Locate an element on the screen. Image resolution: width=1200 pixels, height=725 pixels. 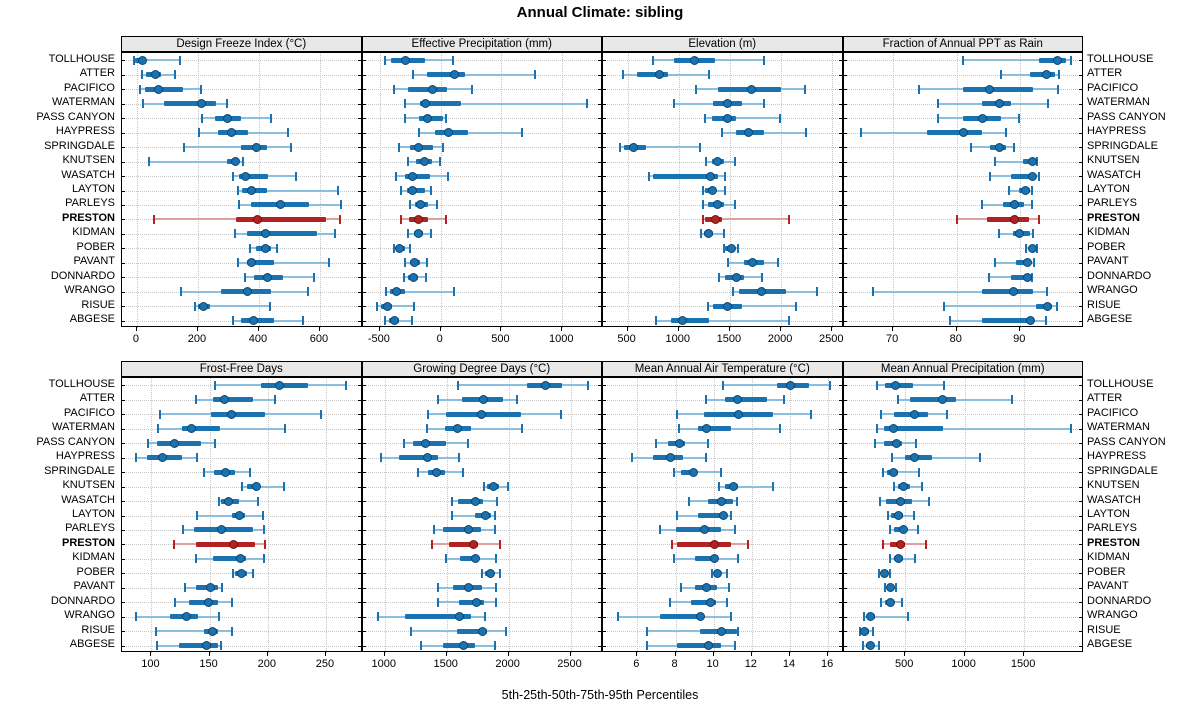
axis-tick-label: 250 is located at coordinates (325, 664).